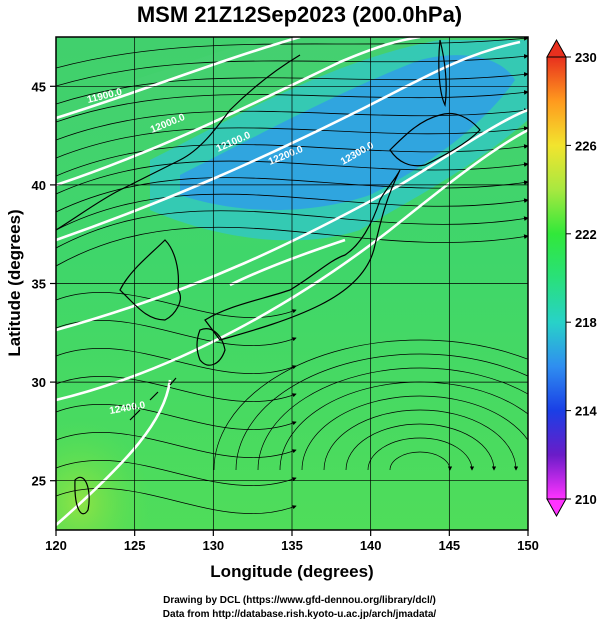  What do you see at coordinates (371, 545) in the screenshot?
I see `x-tick-label: 140` at bounding box center [371, 545].